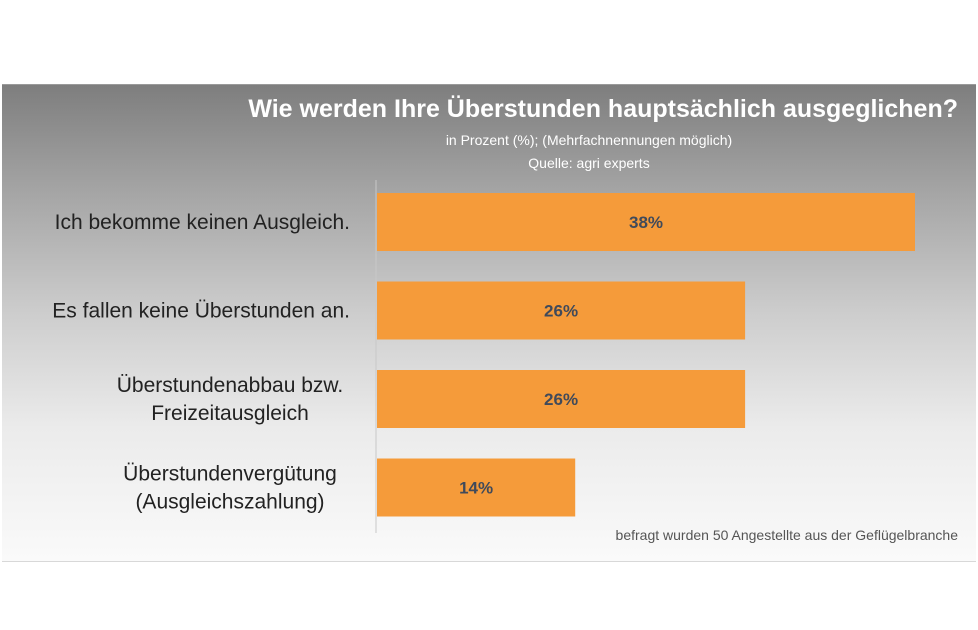 This screenshot has width=978, height=630. I want to click on category-label-line: Überstundenabbau bzw., so click(230, 385).